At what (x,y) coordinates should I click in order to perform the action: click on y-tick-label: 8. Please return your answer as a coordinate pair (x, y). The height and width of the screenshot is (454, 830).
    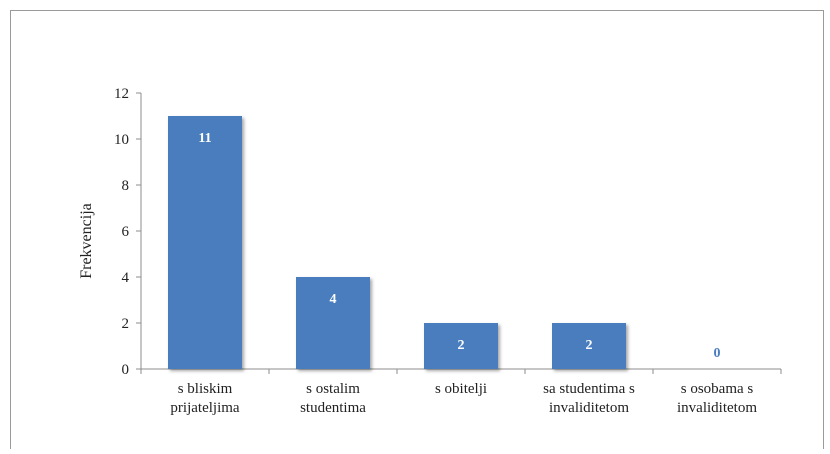
    Looking at the image, I should click on (126, 186).